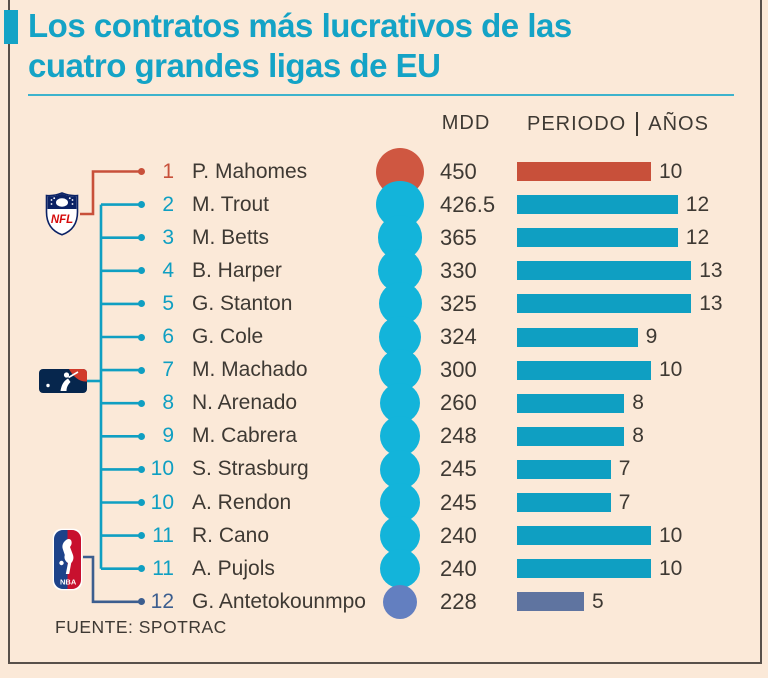  Describe the element at coordinates (63, 383) in the screenshot. I see `mlb-logo-icon` at that location.